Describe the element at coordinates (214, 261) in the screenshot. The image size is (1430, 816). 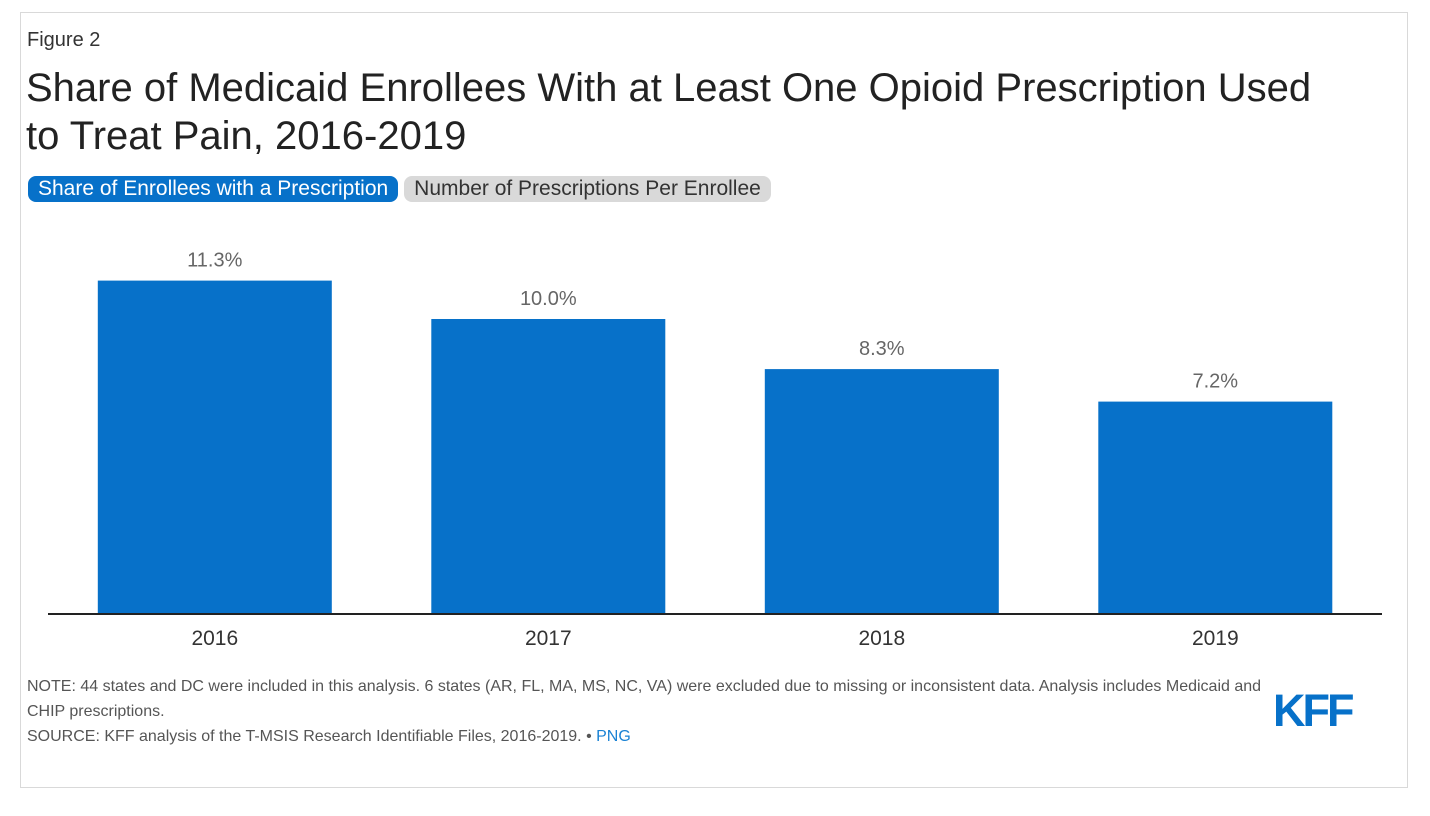
I see `data-label-2016: 11.3%` at that location.